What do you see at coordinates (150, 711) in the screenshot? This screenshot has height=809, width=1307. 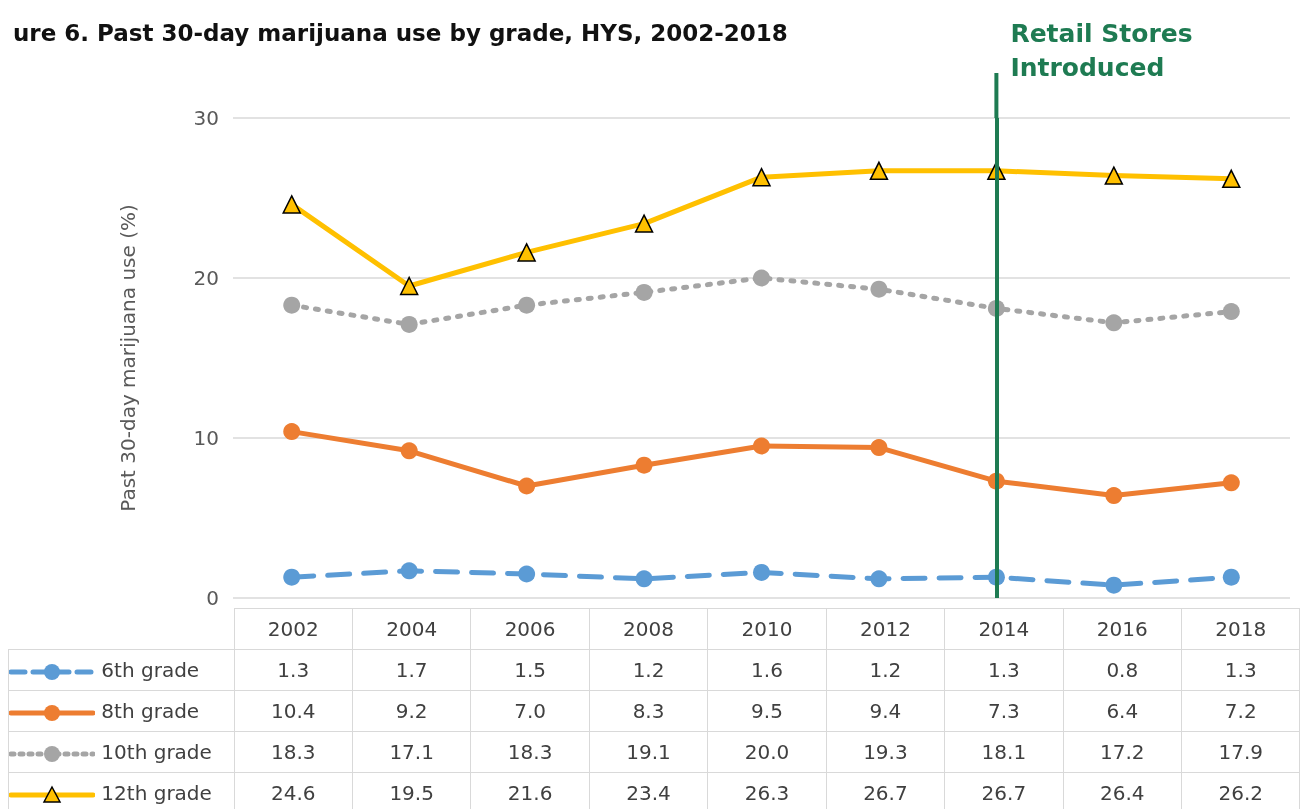 I see `legend-label: 8th grade` at bounding box center [150, 711].